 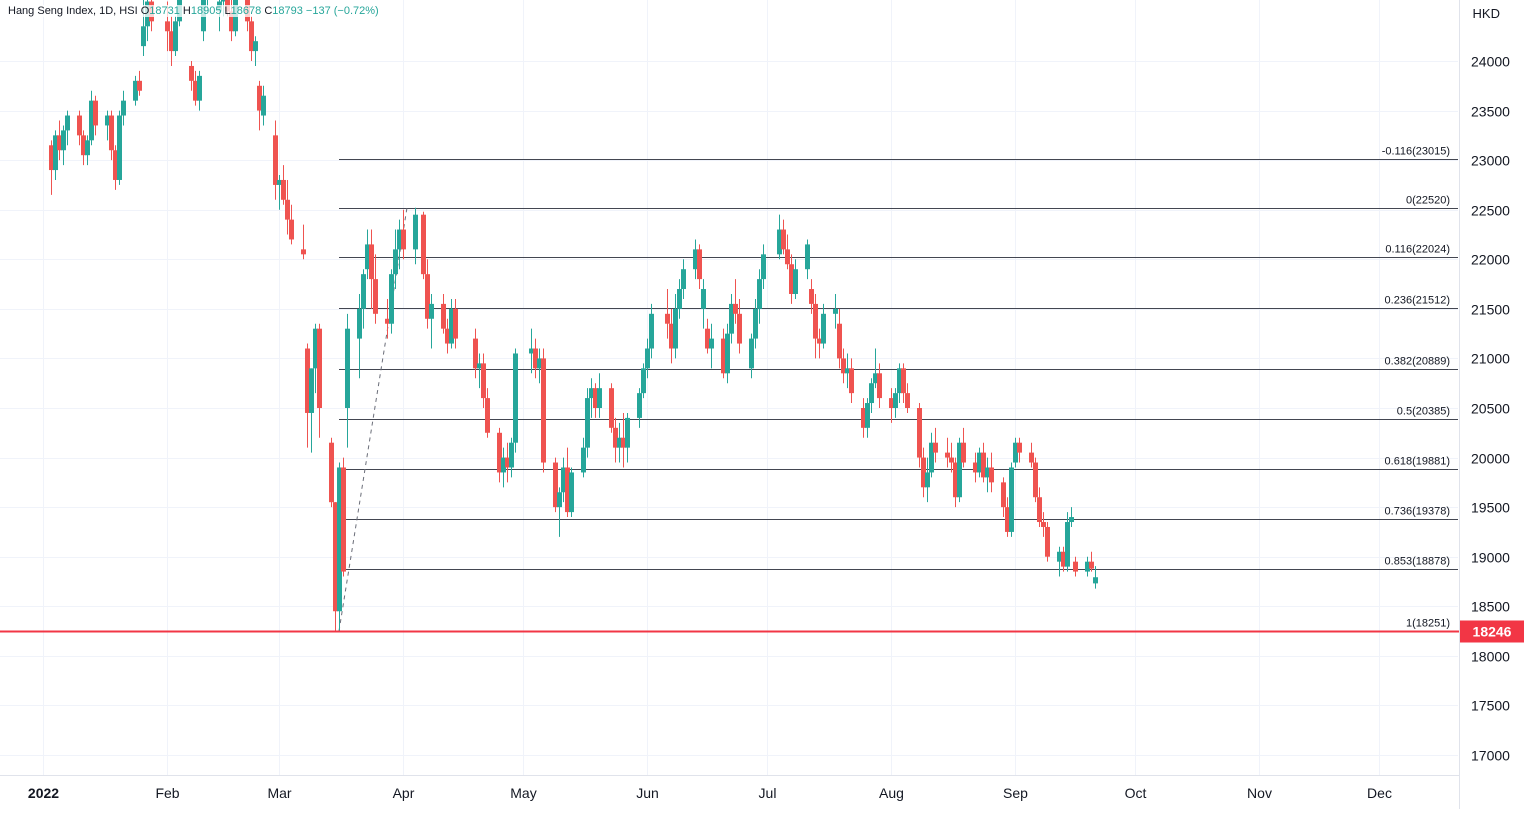 I want to click on current-price-label: 18246, so click(x=1492, y=632).